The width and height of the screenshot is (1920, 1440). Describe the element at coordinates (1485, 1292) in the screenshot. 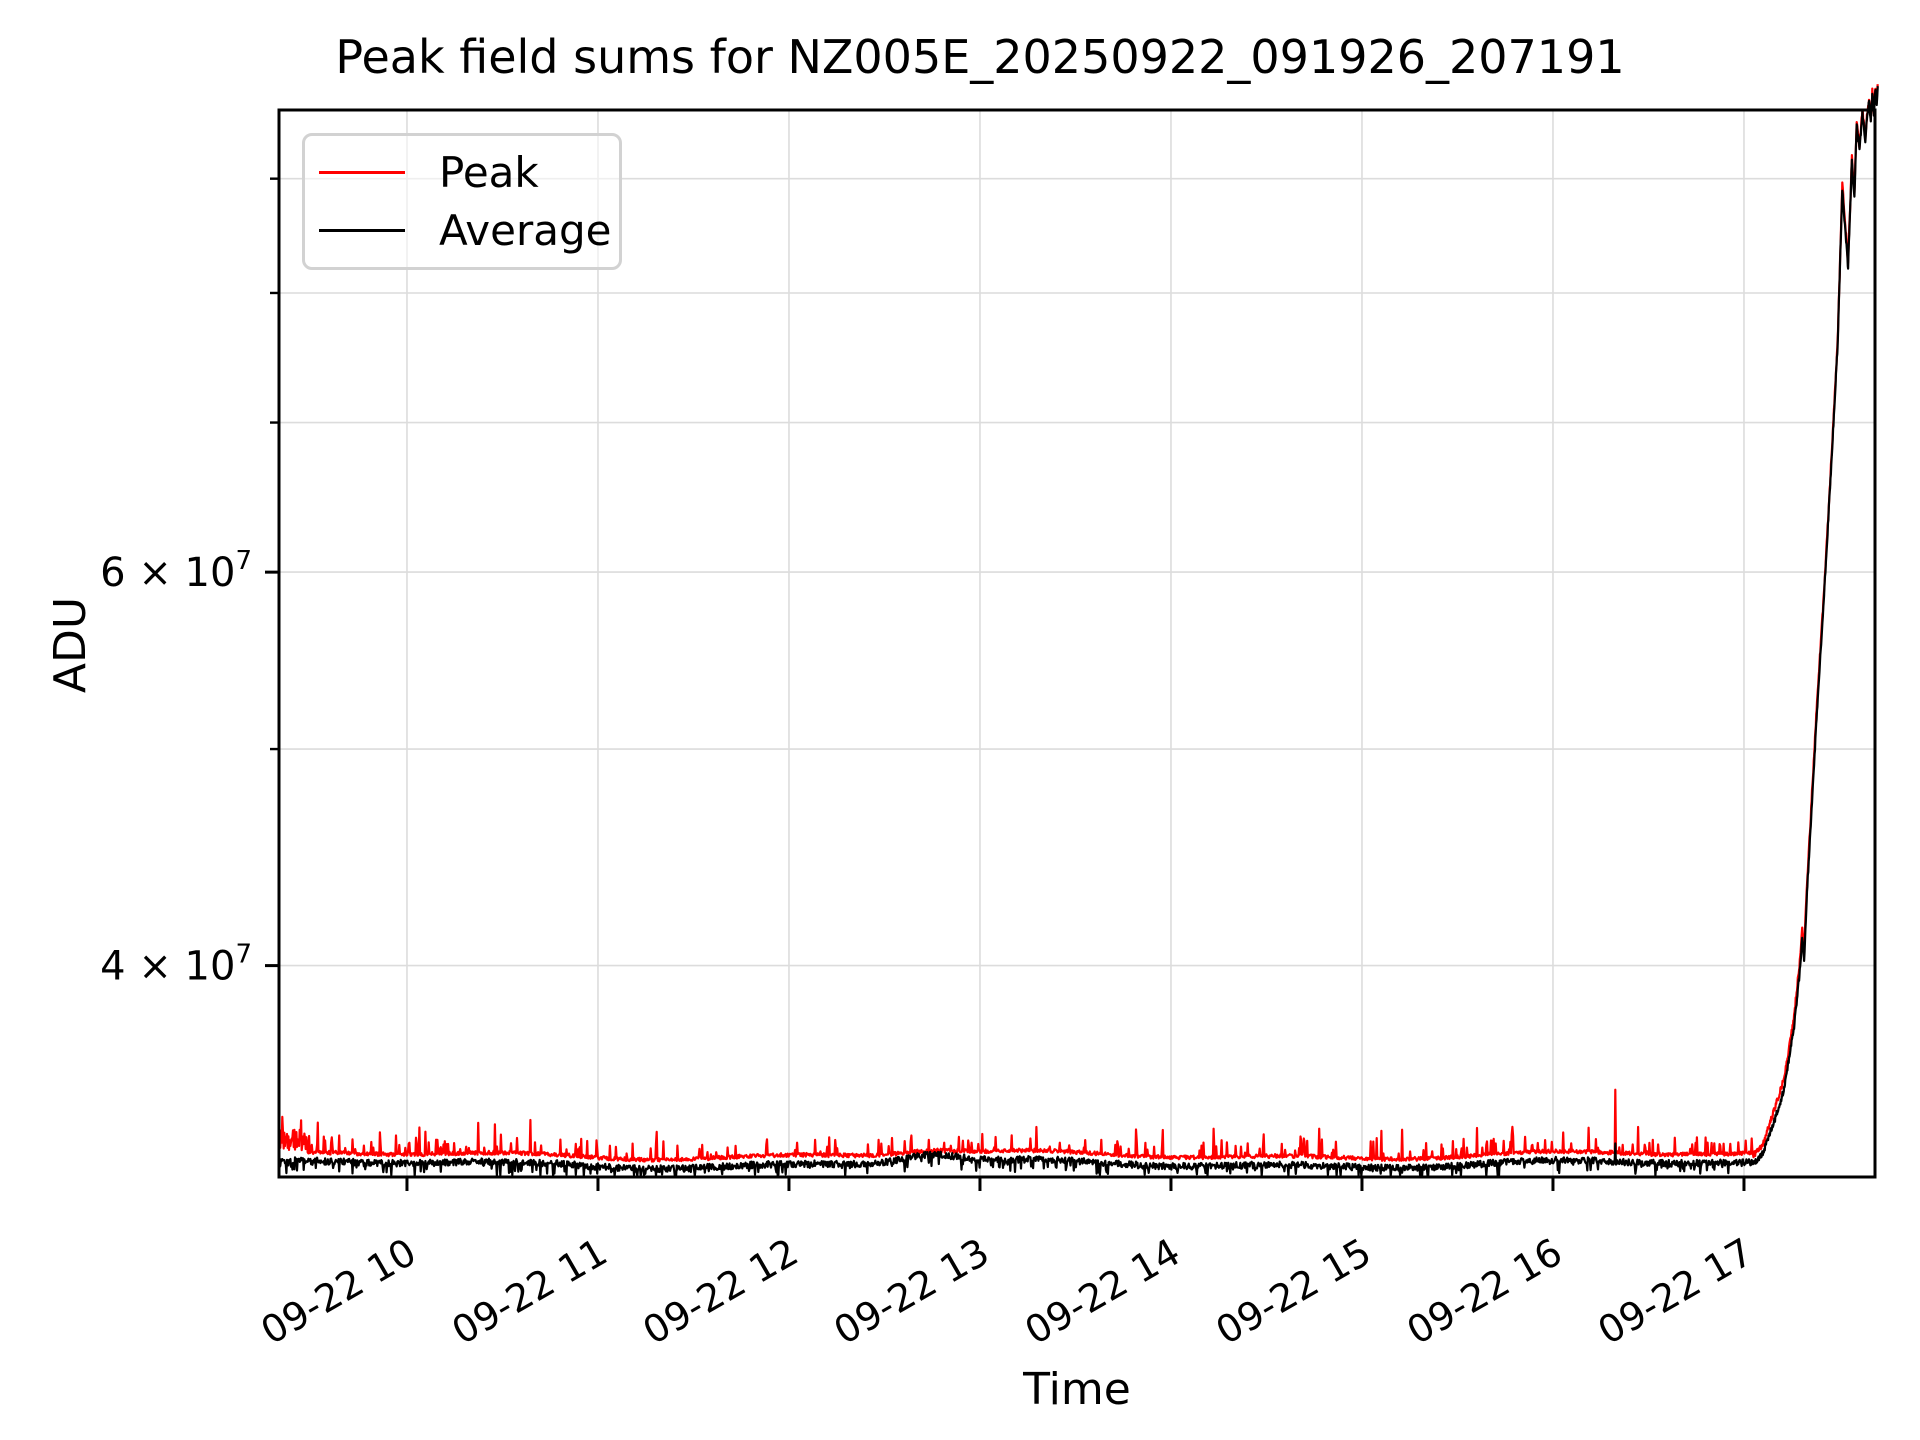

I see `x-tick-label: 09-22 16` at that location.